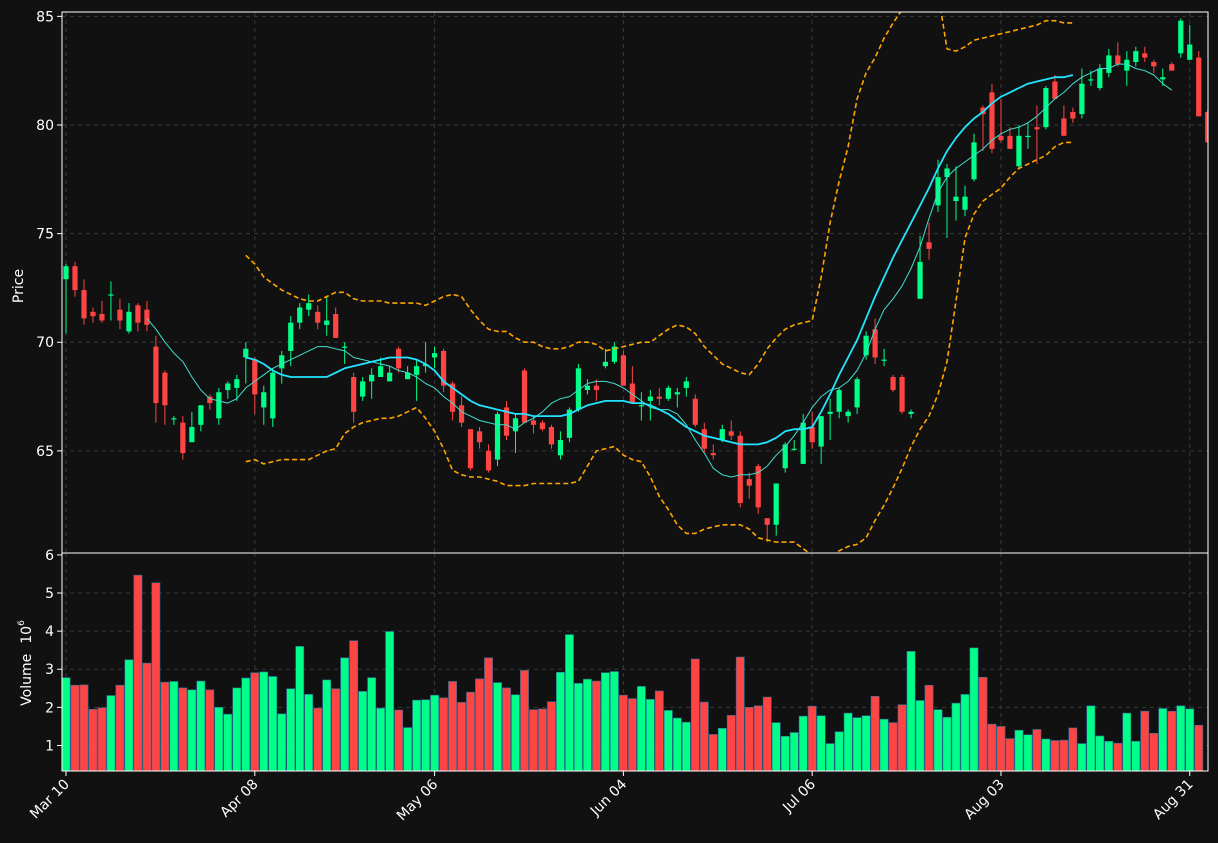  Describe the element at coordinates (45, 126) in the screenshot. I see `price-tick-label: 80` at that location.